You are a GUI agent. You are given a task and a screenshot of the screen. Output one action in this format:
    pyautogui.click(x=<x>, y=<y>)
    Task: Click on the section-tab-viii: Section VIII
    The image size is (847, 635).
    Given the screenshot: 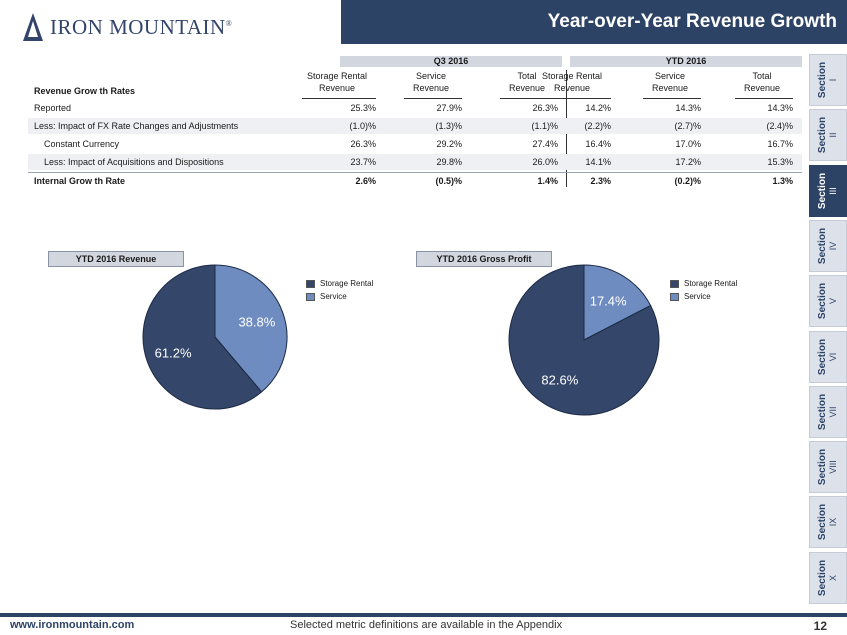 What is the action you would take?
    pyautogui.click(x=828, y=467)
    